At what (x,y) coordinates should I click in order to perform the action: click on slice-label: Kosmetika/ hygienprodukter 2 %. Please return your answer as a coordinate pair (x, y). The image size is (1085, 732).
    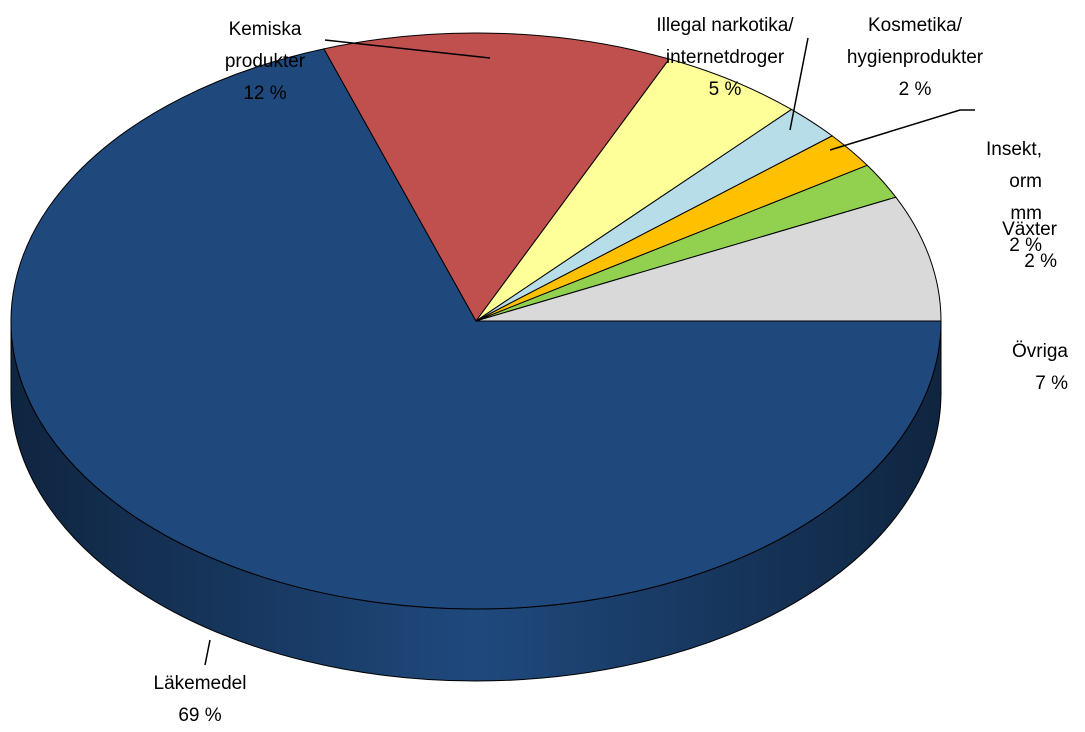
    Looking at the image, I should click on (915, 58).